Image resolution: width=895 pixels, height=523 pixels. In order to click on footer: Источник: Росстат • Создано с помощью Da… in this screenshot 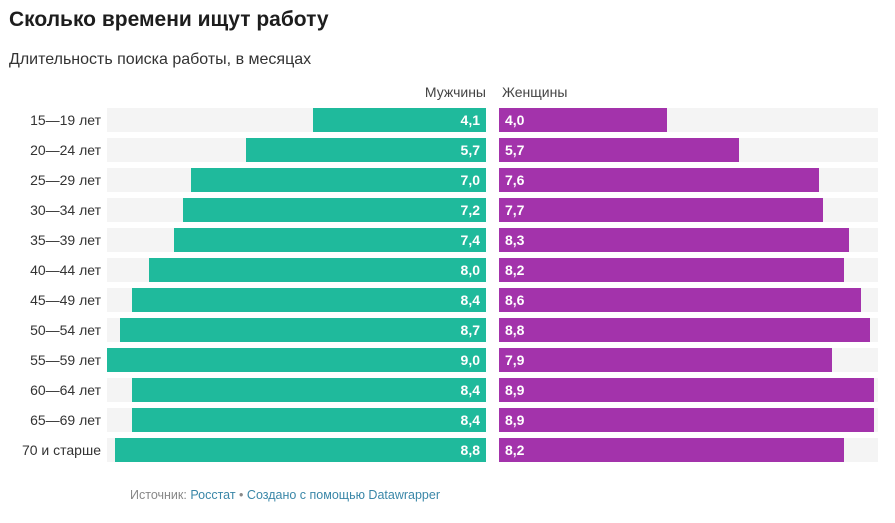, I will do `click(285, 495)`.